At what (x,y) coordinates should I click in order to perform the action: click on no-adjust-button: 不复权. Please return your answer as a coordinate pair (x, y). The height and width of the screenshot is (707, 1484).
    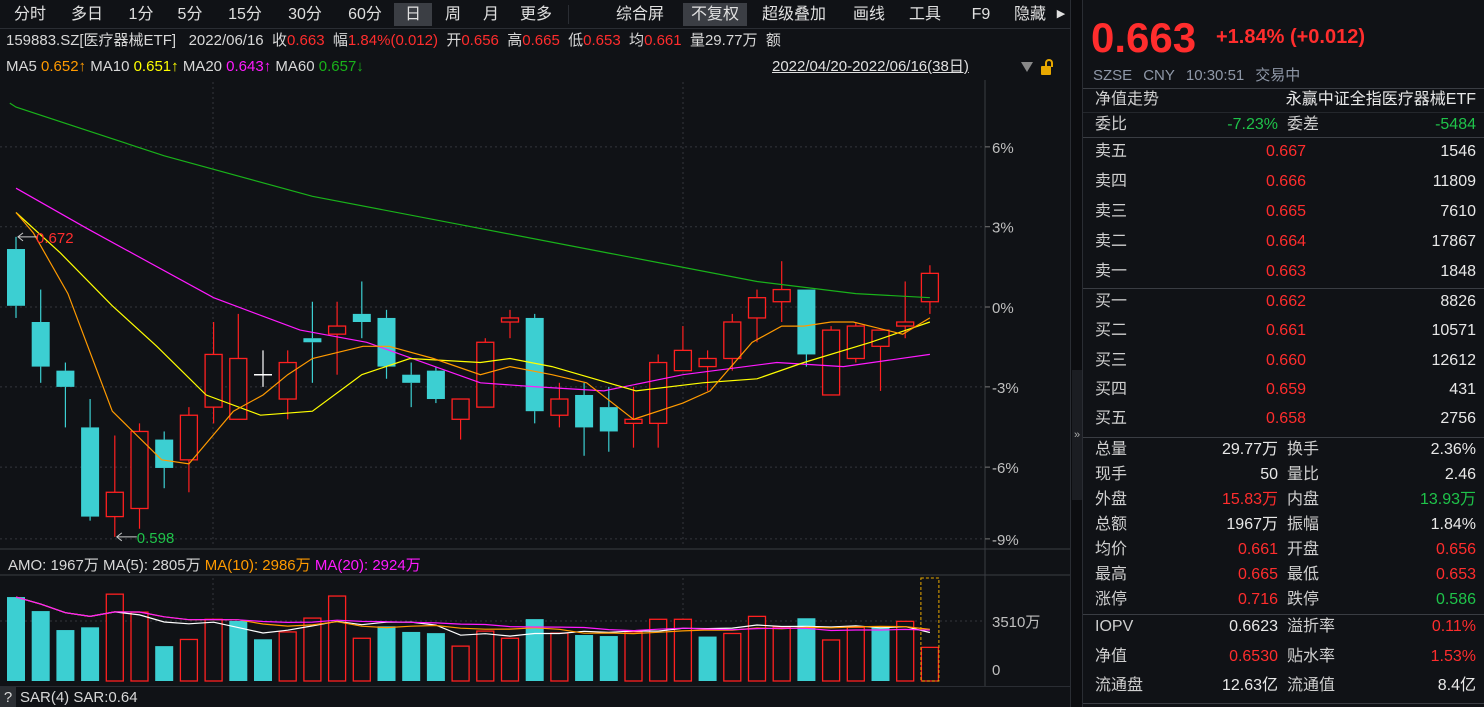
    Looking at the image, I should click on (715, 14).